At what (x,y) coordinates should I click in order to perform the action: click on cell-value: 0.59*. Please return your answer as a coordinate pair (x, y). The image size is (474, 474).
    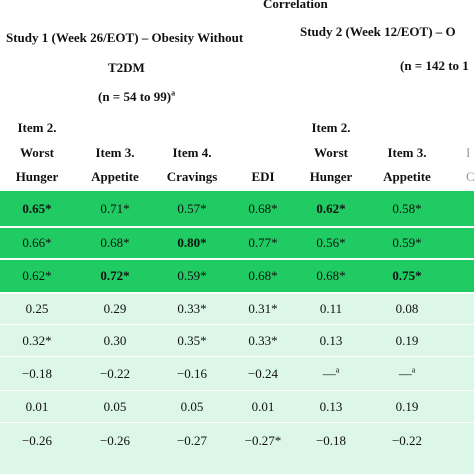
    Looking at the image, I should click on (407, 242).